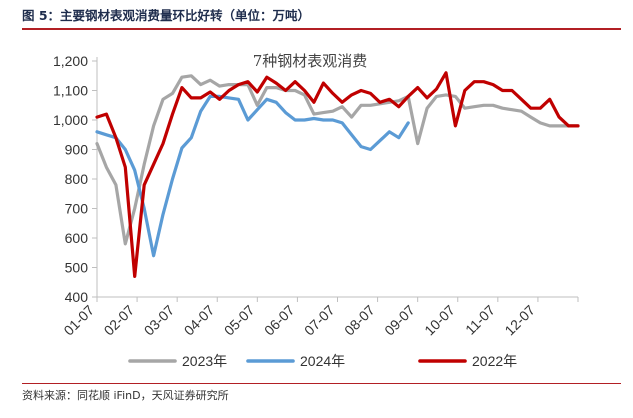  I want to click on legend-label: 2024年, so click(322, 361).